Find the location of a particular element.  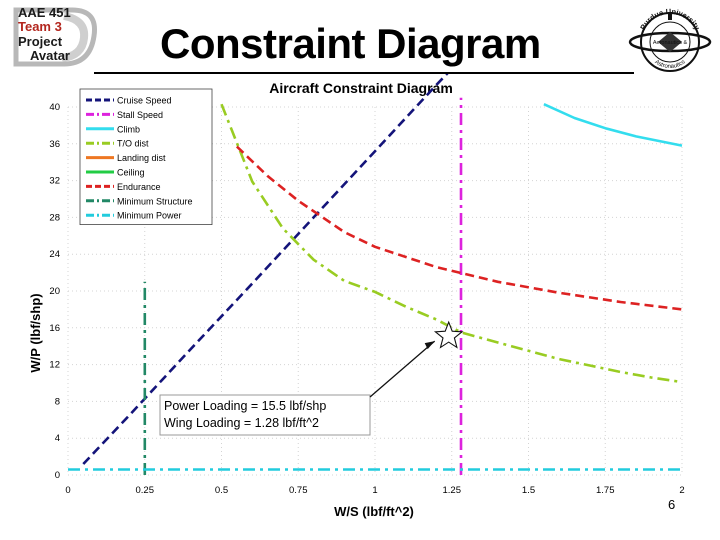

y-axis-label: W/P (lbf/shp) is located at coordinates (35, 332).